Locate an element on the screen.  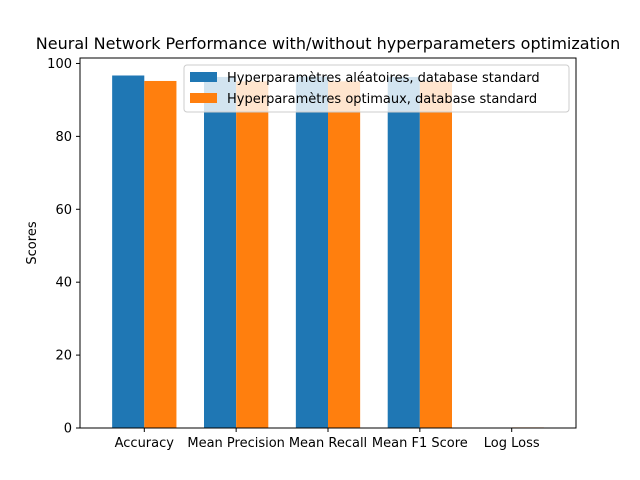
y-axis-label: Scores is located at coordinates (32, 242).